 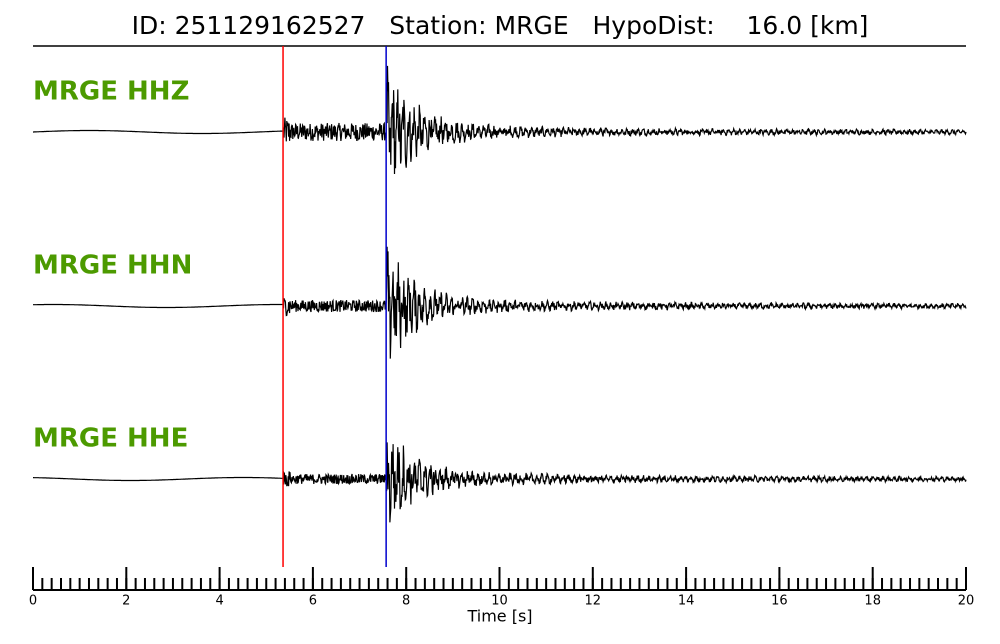 I want to click on x-tick-label: 14, so click(x=686, y=601).